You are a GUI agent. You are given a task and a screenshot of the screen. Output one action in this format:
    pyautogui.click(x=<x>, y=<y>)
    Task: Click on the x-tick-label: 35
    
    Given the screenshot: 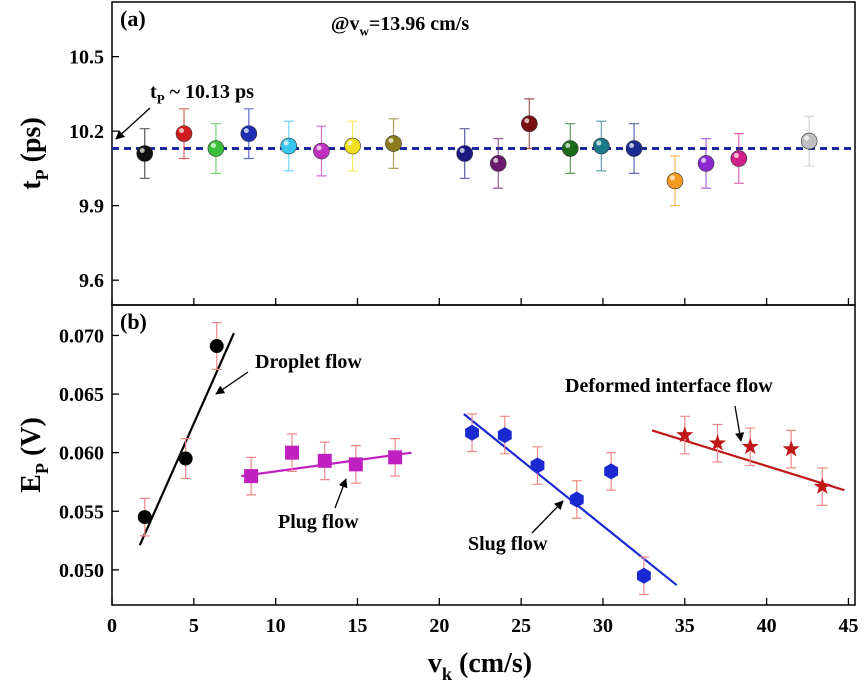 What is the action you would take?
    pyautogui.click(x=685, y=626)
    